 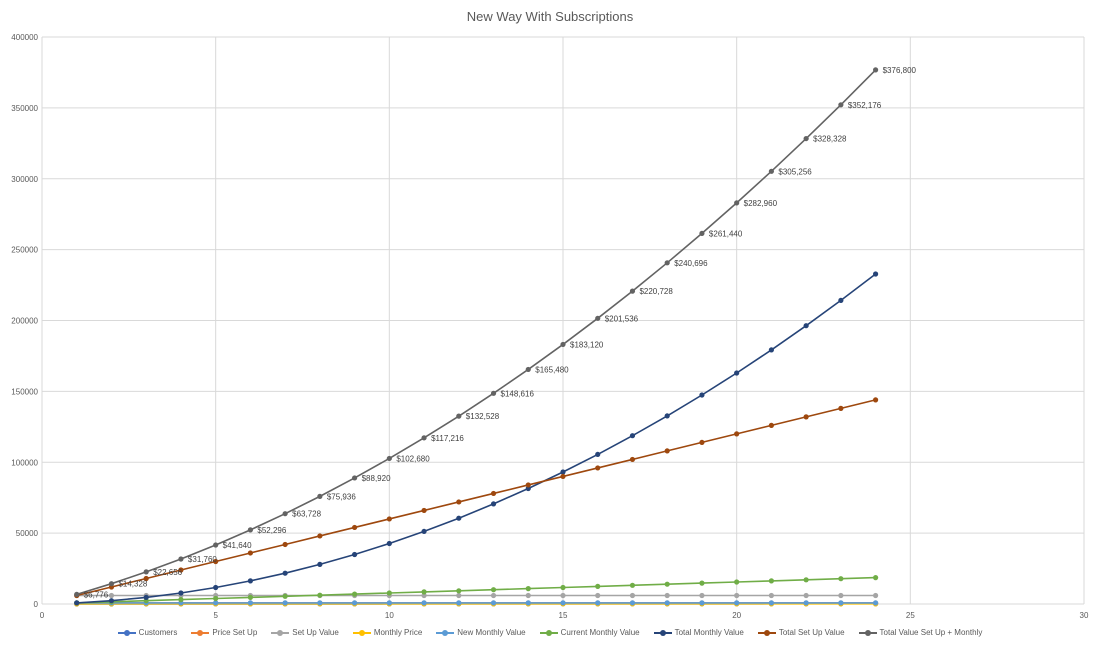 What do you see at coordinates (24, 321) in the screenshot?
I see `y-tick-label: 200000` at bounding box center [24, 321].